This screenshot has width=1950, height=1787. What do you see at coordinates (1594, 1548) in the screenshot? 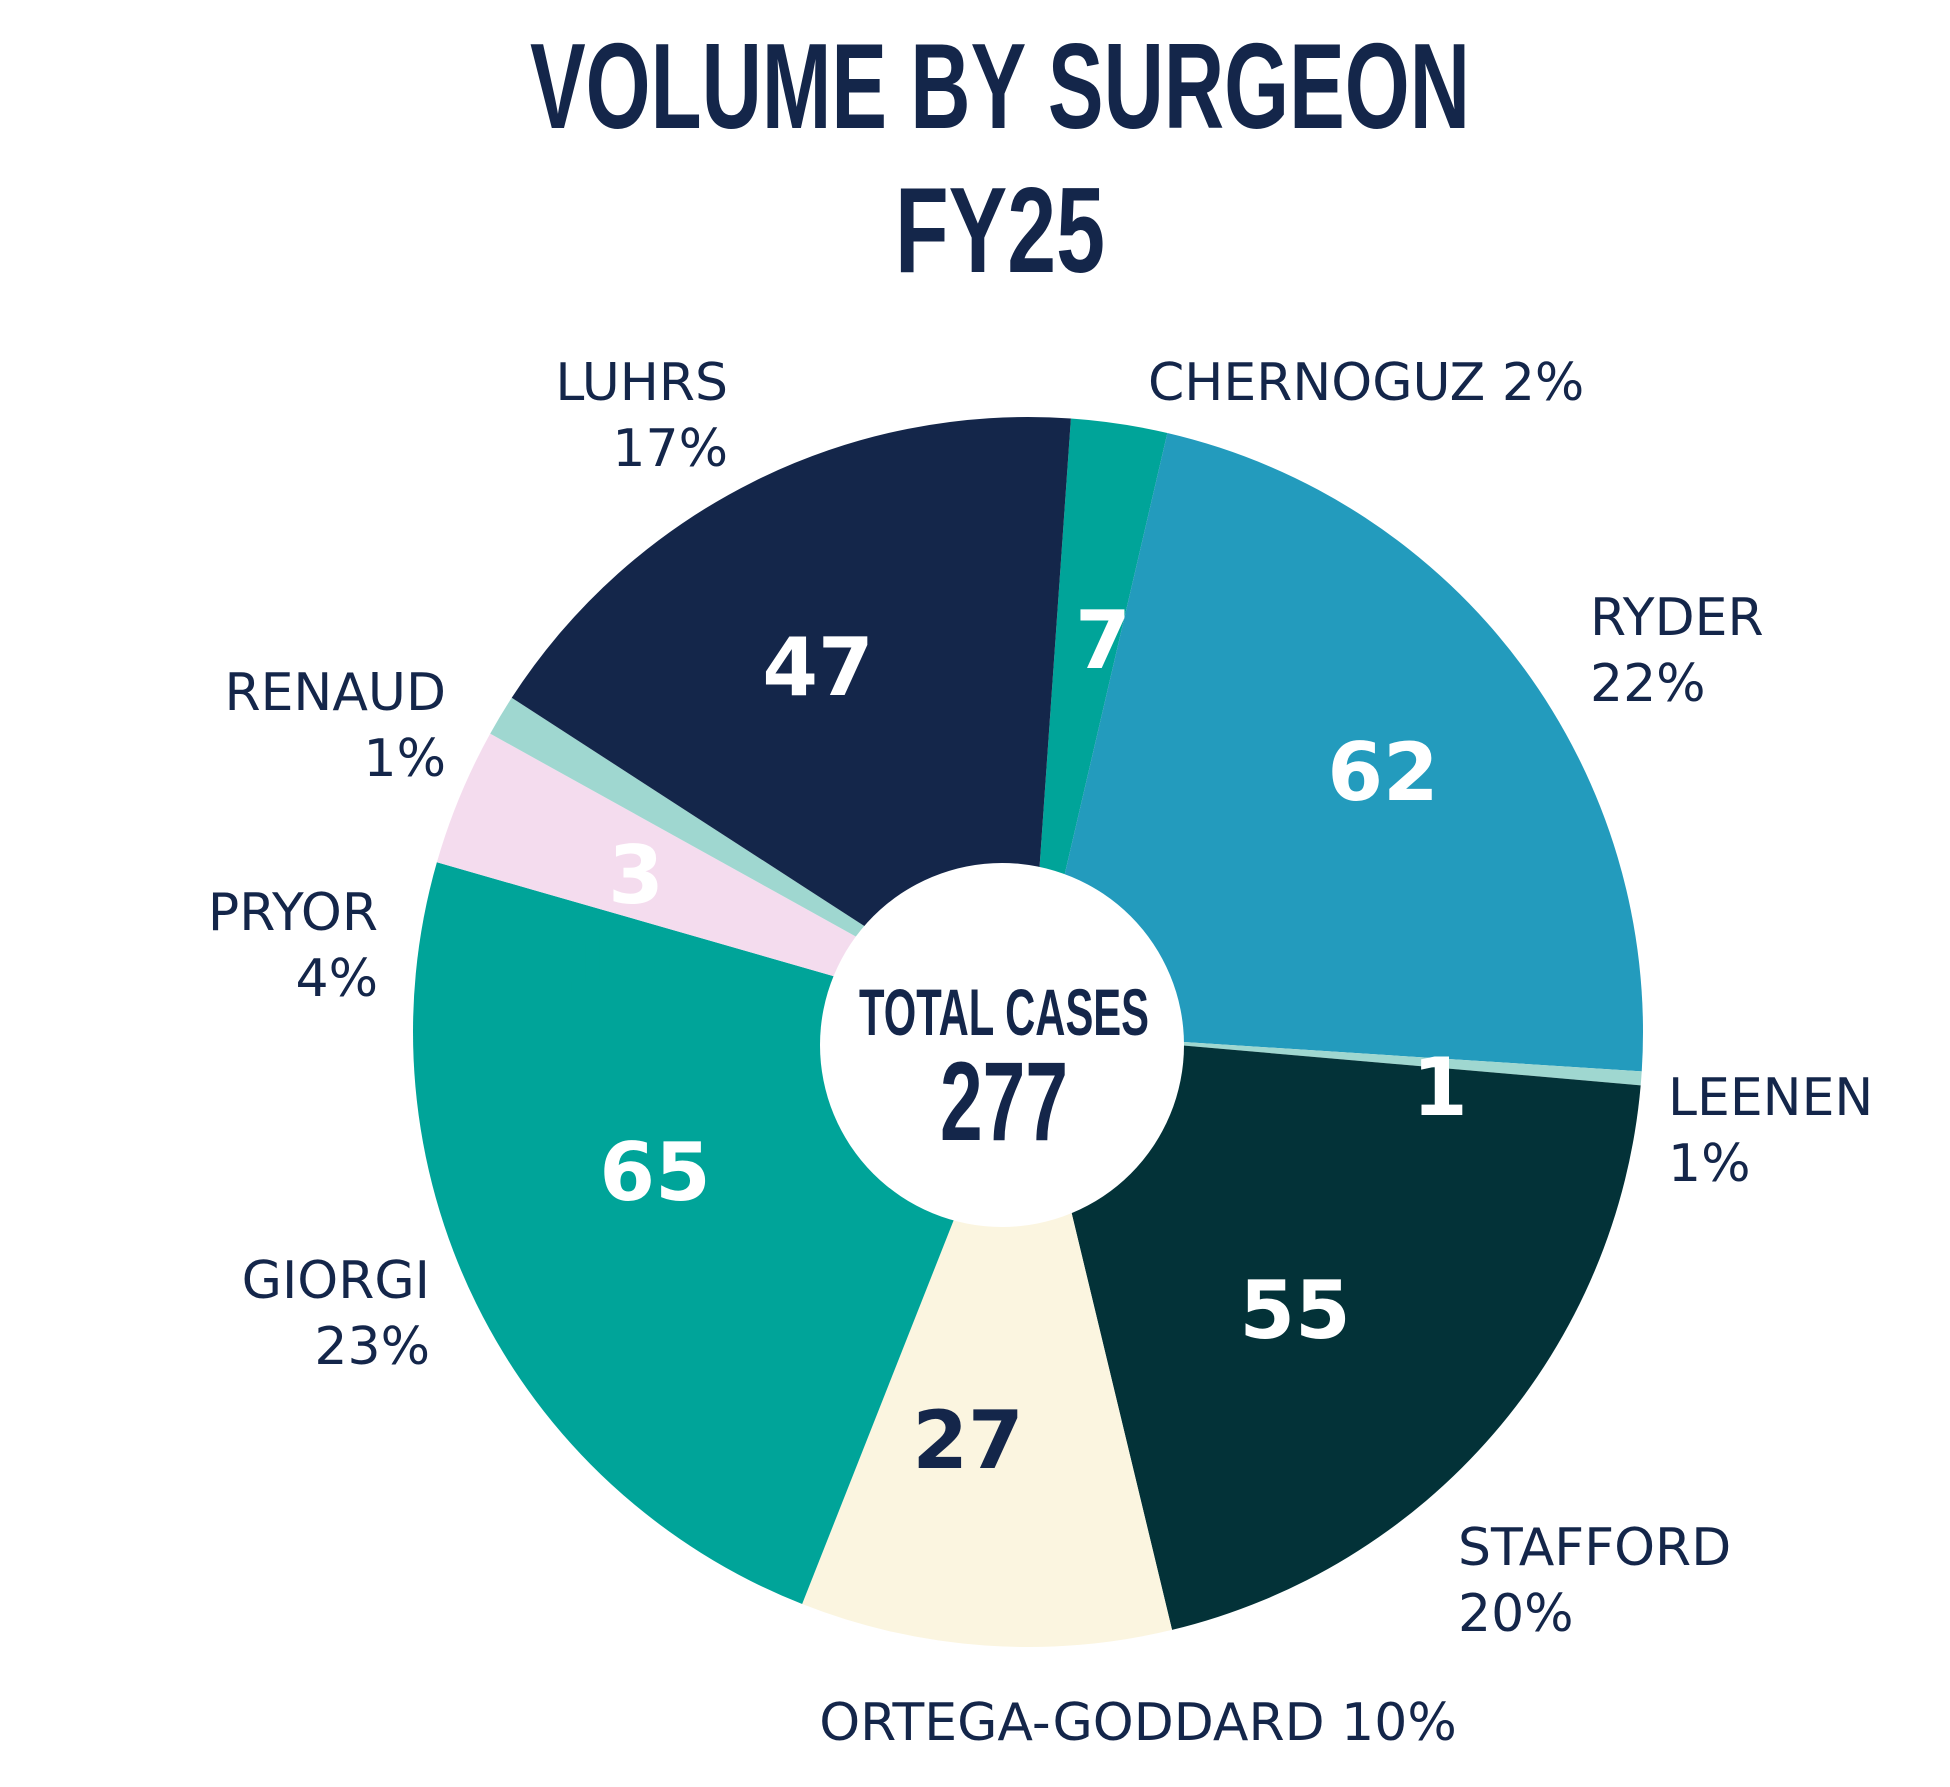
I see `slice-name: STAFFORD` at bounding box center [1594, 1548].